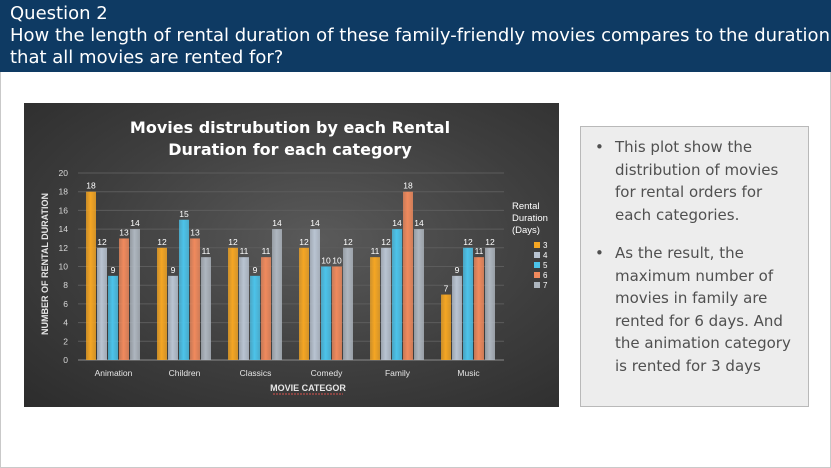  What do you see at coordinates (525, 206) in the screenshot?
I see `legend-title-line1: Rental` at bounding box center [525, 206].